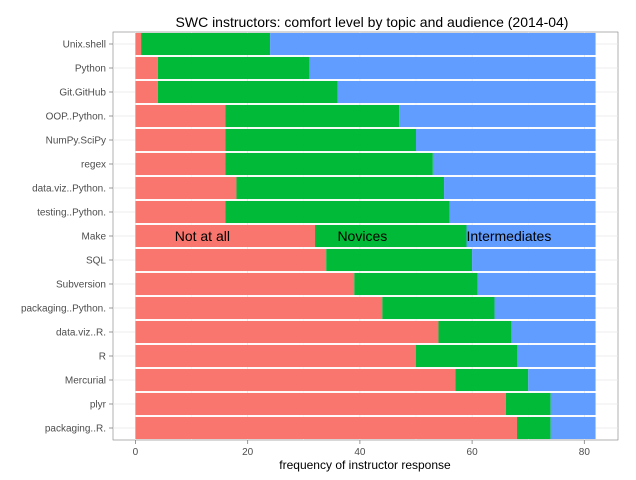 The image size is (636, 480). I want to click on annotation-label: Not at all, so click(202, 236).